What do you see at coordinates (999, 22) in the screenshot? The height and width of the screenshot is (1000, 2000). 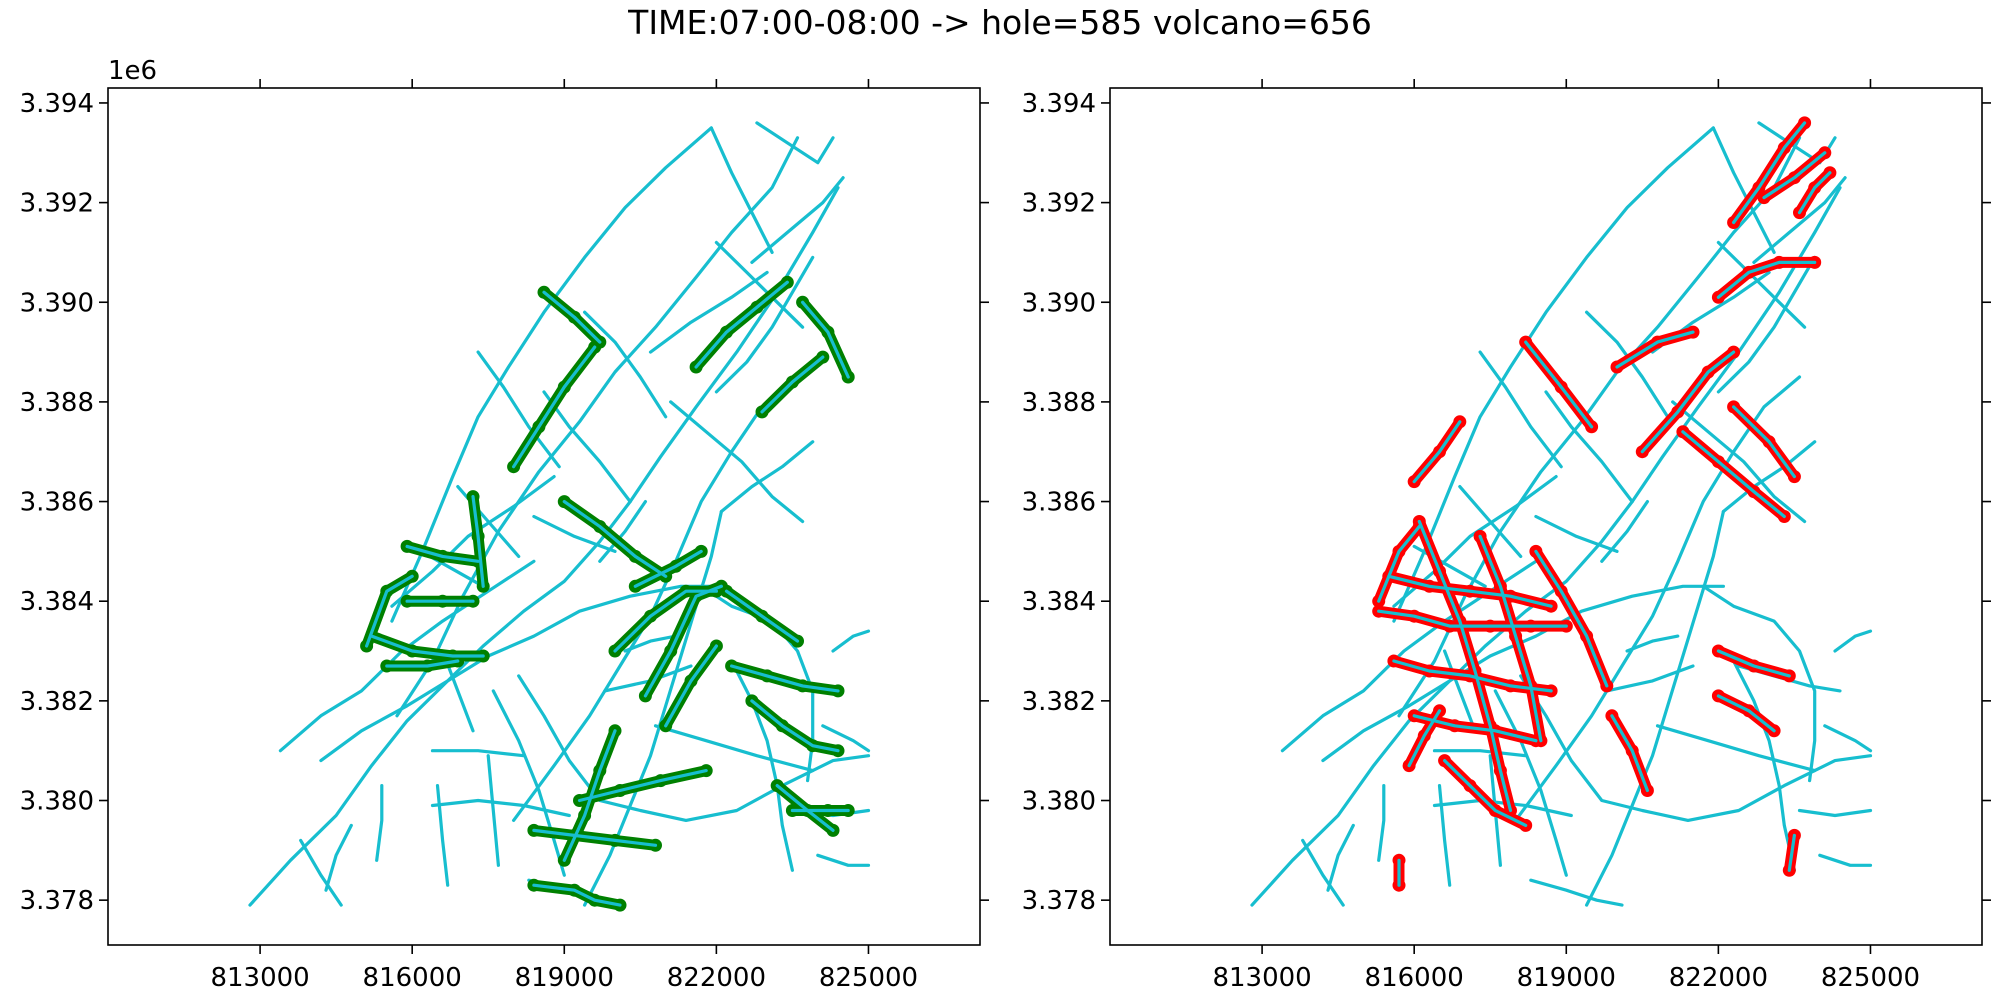 I see `figure-title: TIME:07:00-08:00 -> hole=585 volcano=656` at bounding box center [999, 22].